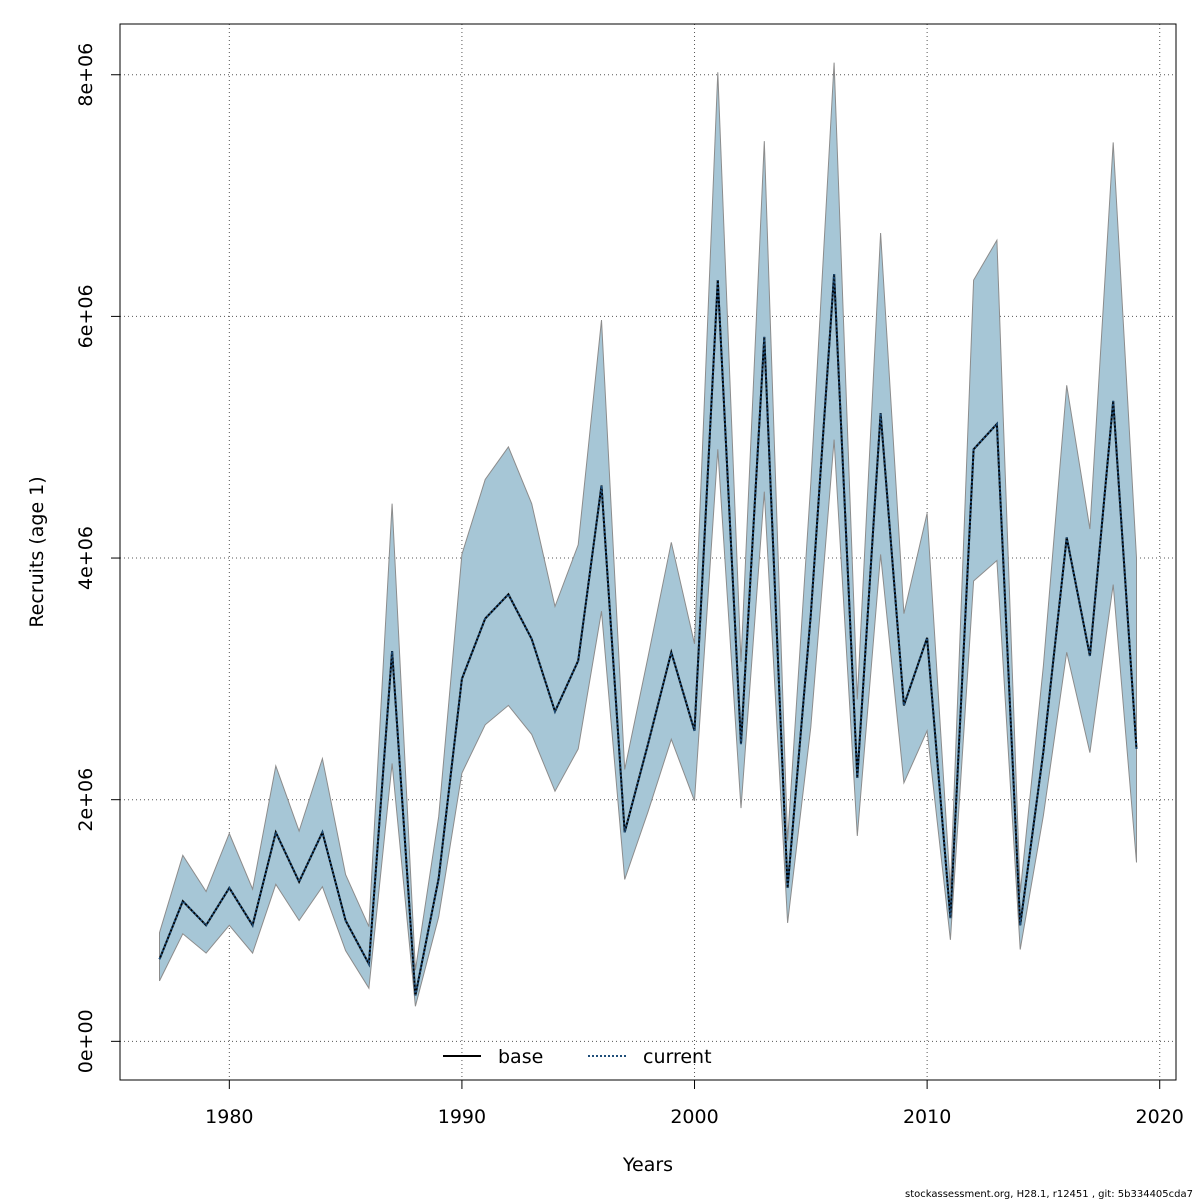 The height and width of the screenshot is (1200, 1200). What do you see at coordinates (86, 316) in the screenshot?
I see `y-tick-label: 6e+06` at bounding box center [86, 316].